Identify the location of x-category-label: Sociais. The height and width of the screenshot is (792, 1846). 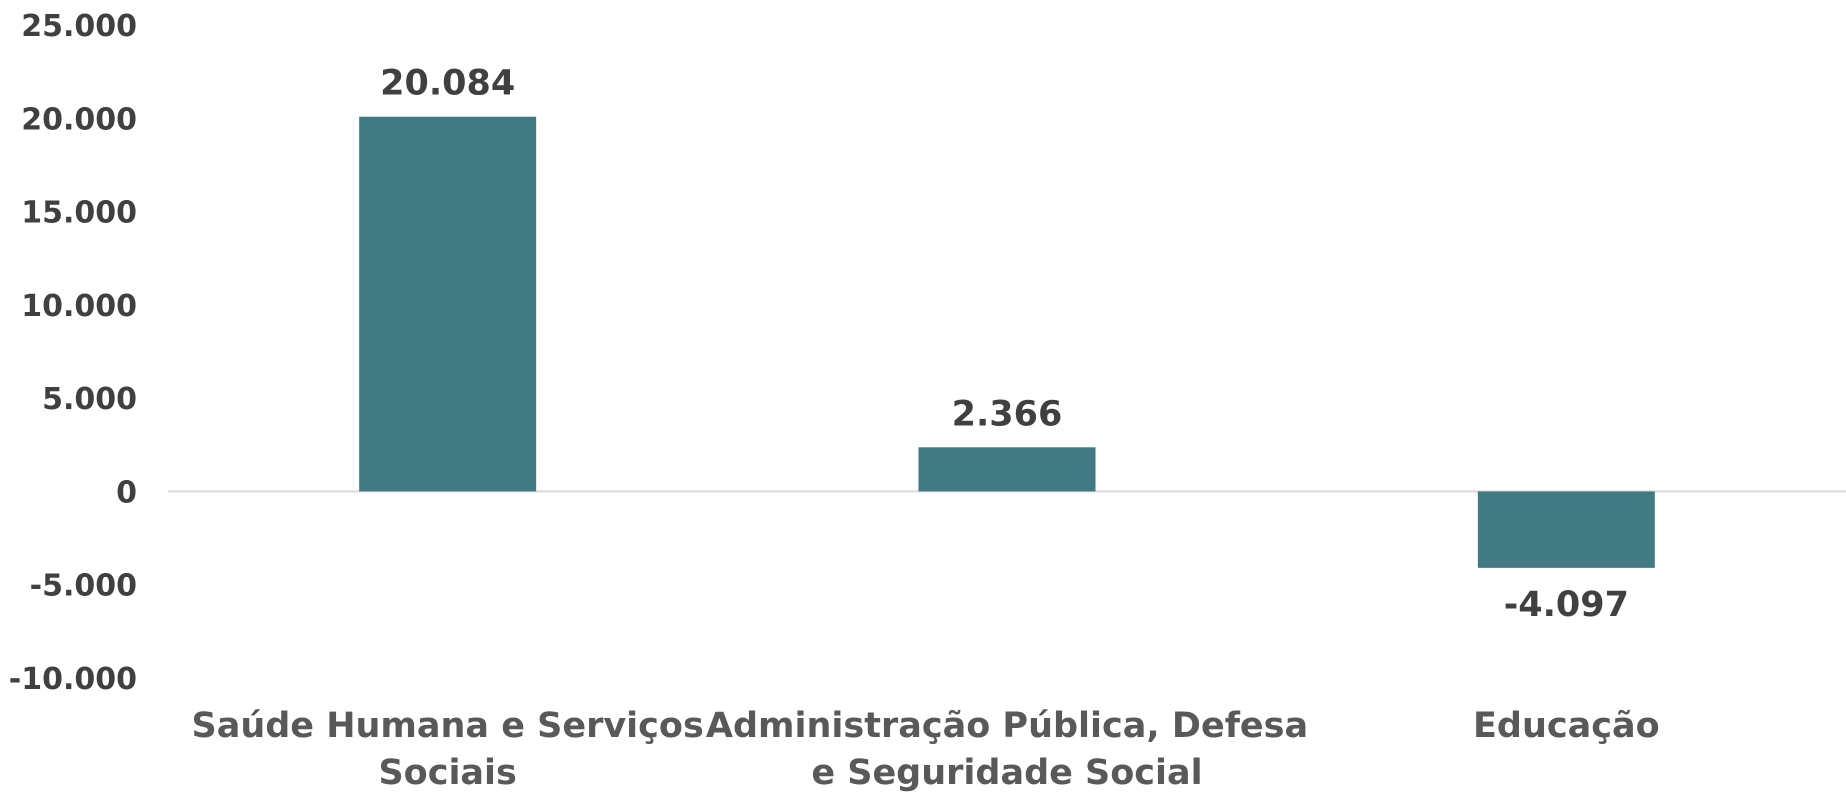
(447, 772).